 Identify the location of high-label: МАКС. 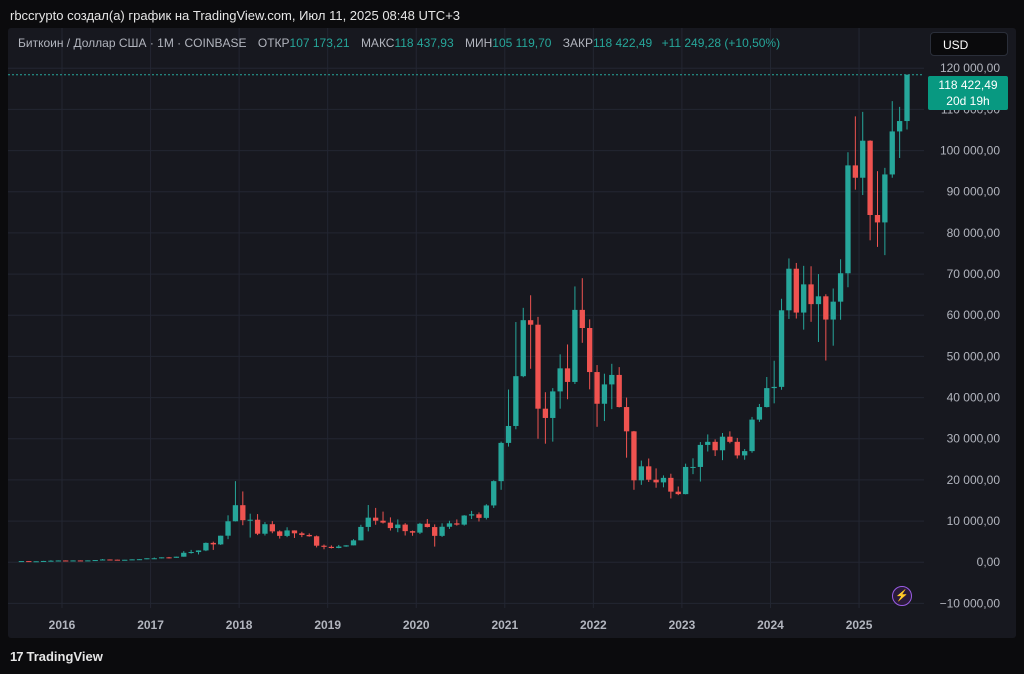
(377, 43).